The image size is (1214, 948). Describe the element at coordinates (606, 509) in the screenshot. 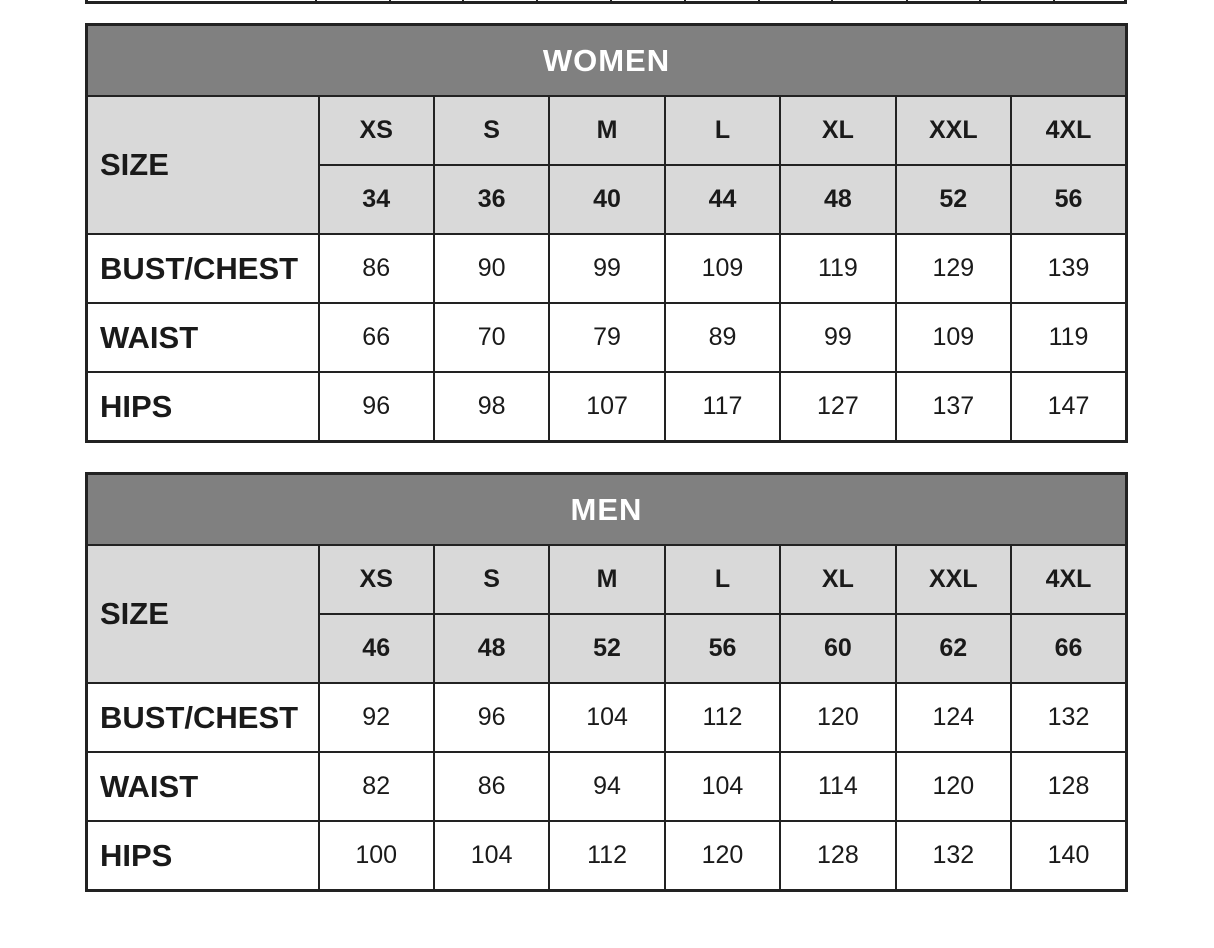

I see `table-title: MEN` at that location.